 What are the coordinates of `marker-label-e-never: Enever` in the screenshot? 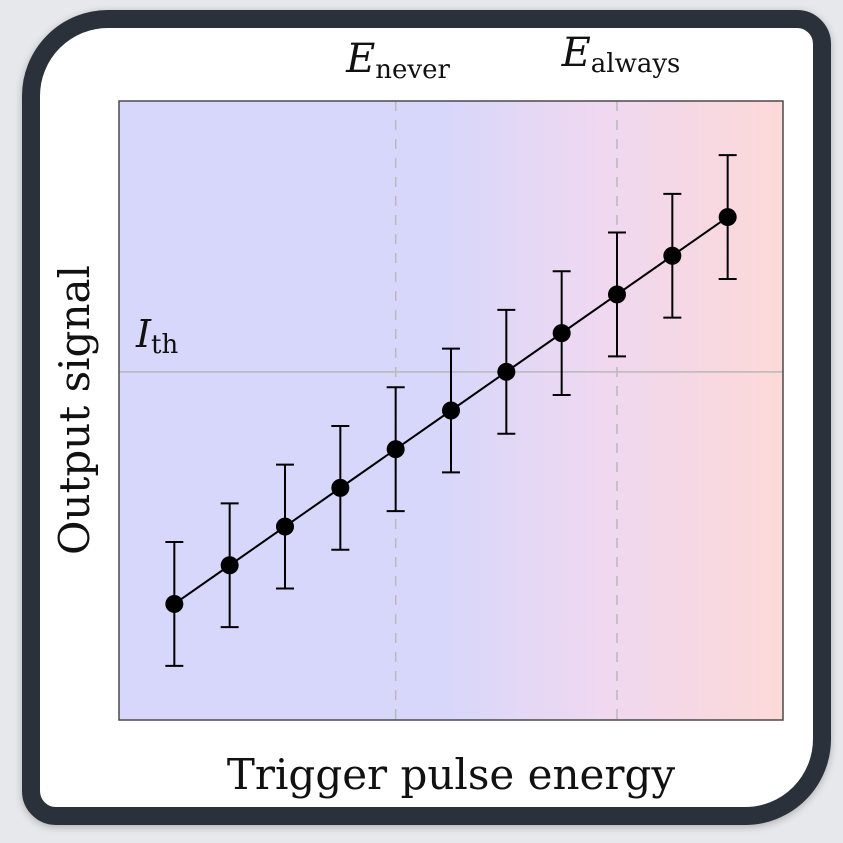 It's located at (397, 60).